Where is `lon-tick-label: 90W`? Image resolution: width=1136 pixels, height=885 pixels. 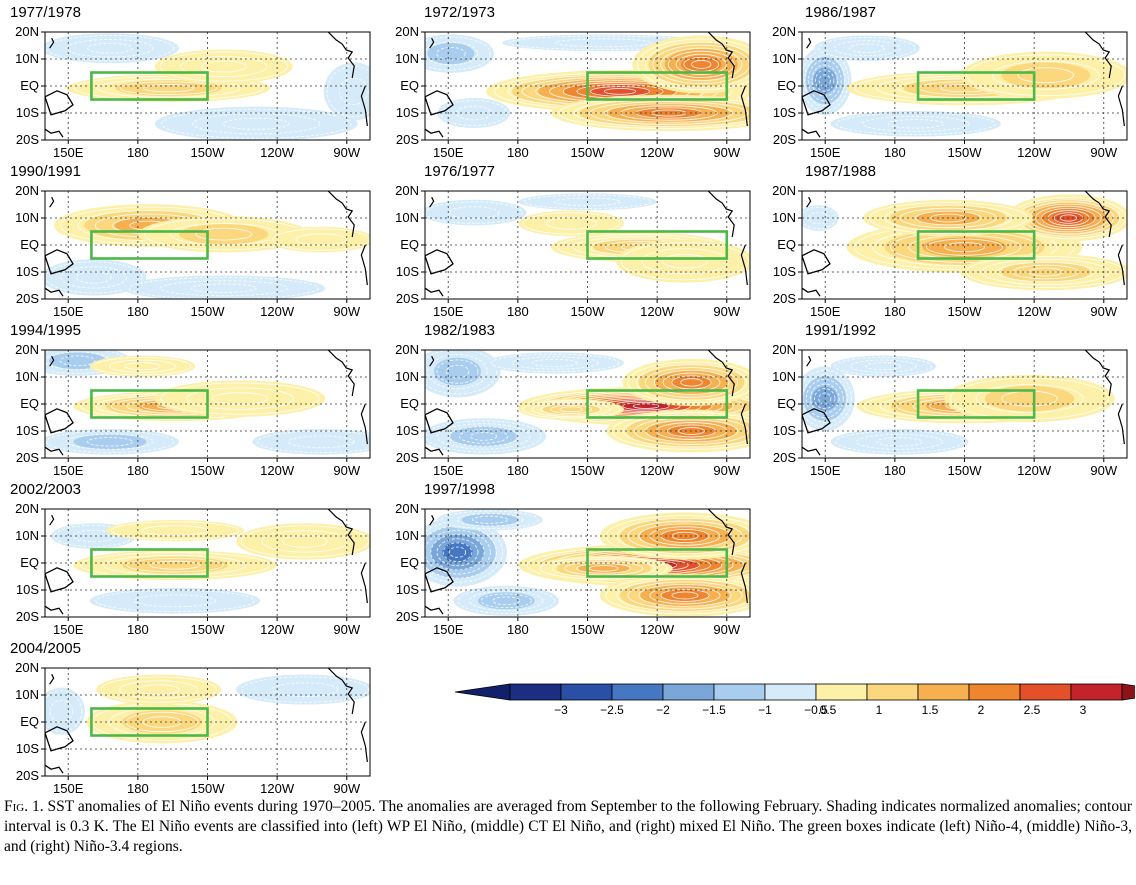 lon-tick-label: 90W is located at coordinates (1103, 152).